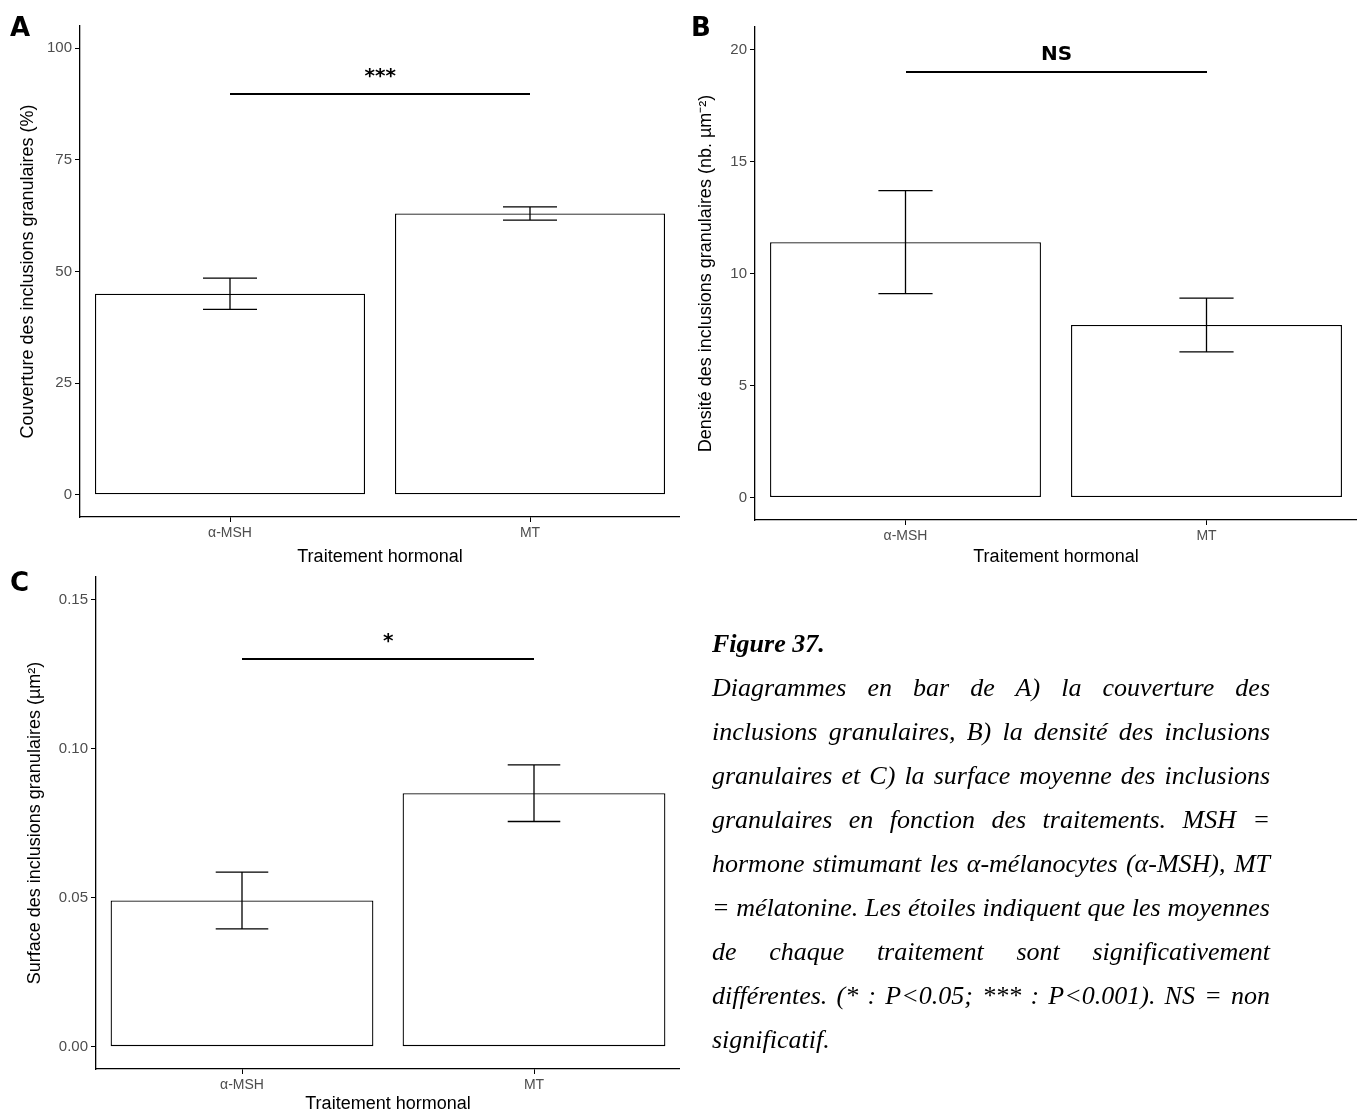  What do you see at coordinates (73, 747) in the screenshot?
I see `y-tick-label: 0.10` at bounding box center [73, 747].